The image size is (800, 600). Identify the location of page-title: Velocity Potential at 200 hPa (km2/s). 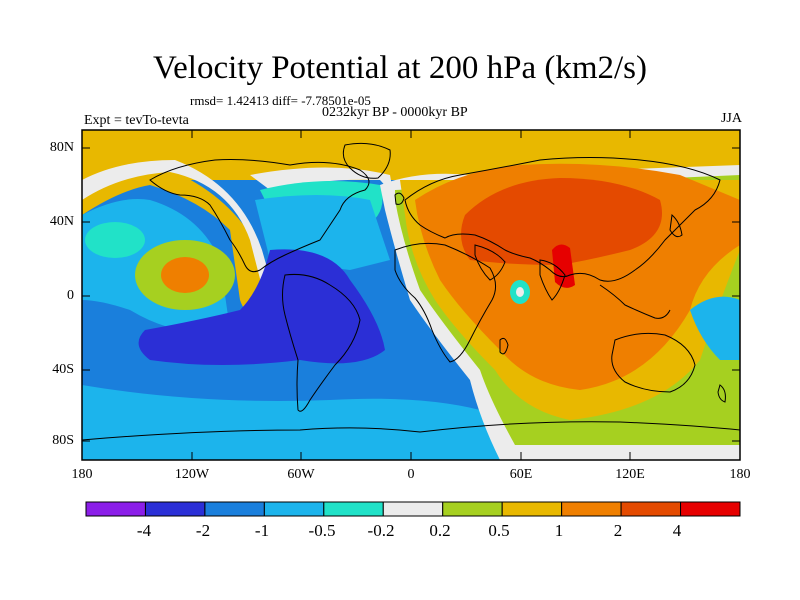
(400, 68).